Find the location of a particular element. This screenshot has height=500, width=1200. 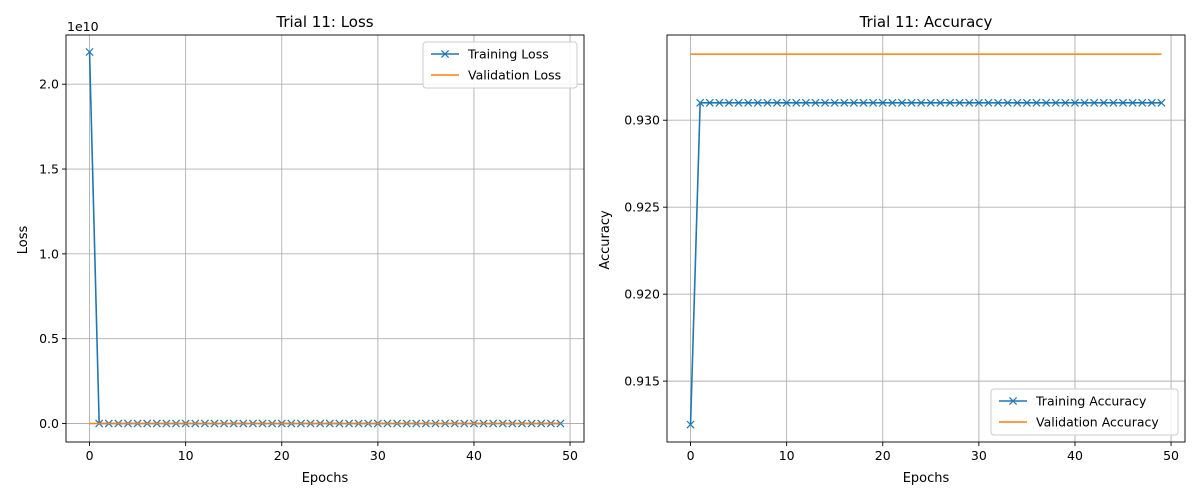

validation-loss-legend-label: Validation Loss is located at coordinates (514, 75).